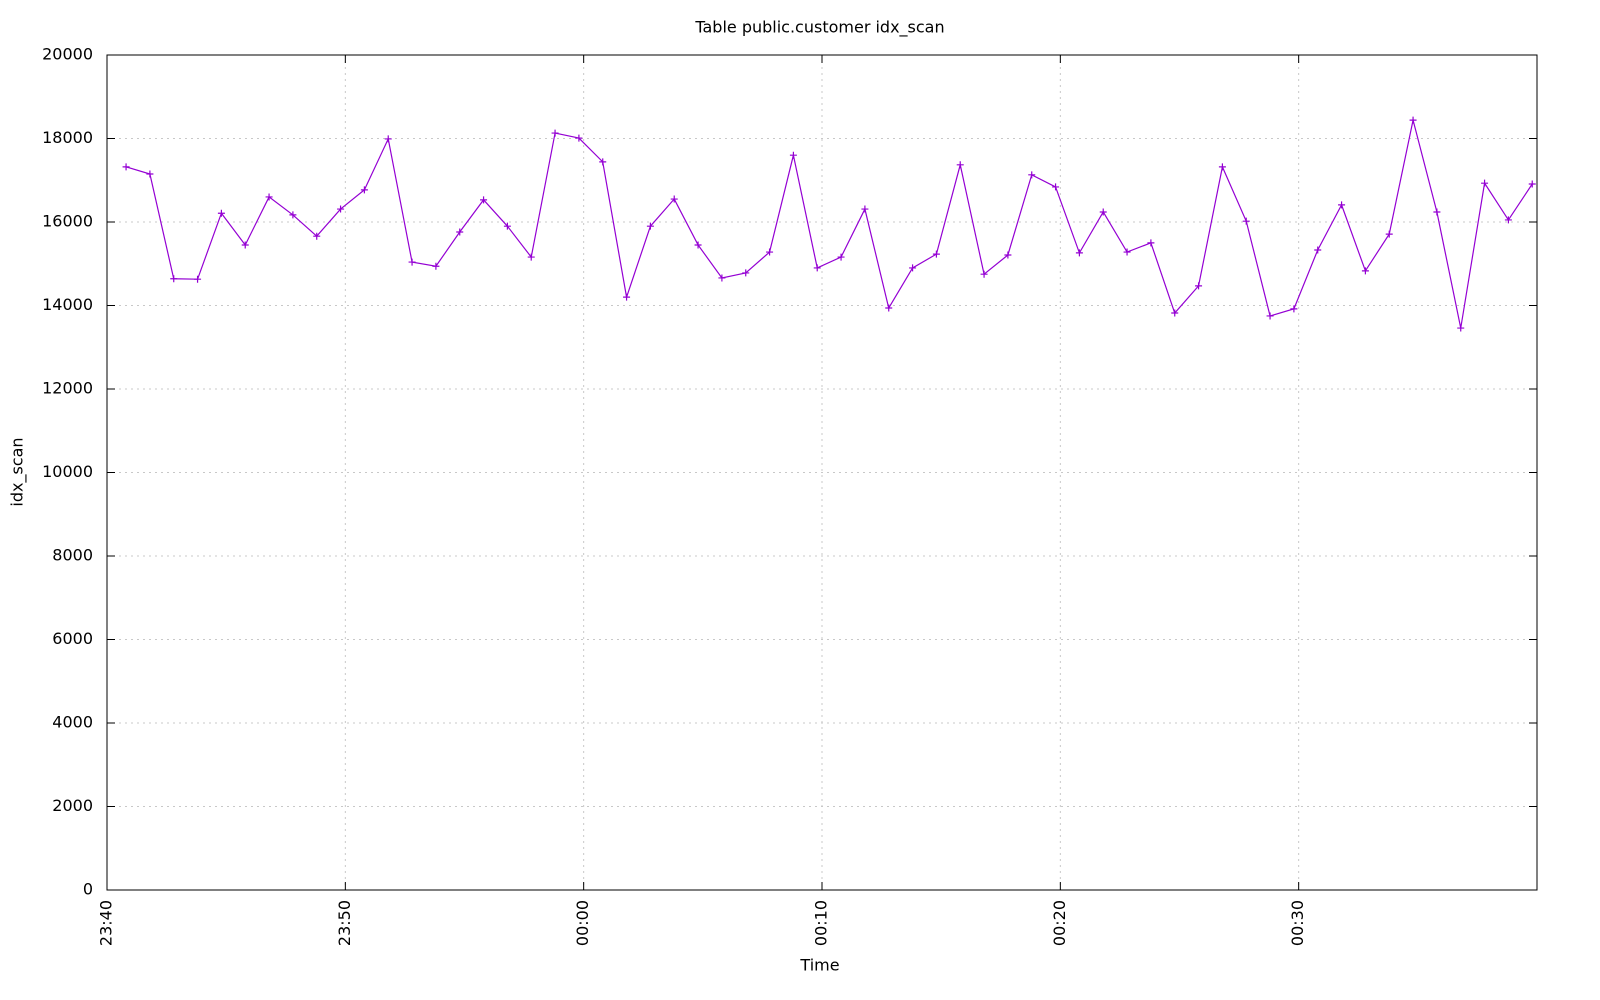 Image resolution: width=1600 pixels, height=1000 pixels. Describe the element at coordinates (582, 923) in the screenshot. I see `x-tick-label: 00:00` at that location.